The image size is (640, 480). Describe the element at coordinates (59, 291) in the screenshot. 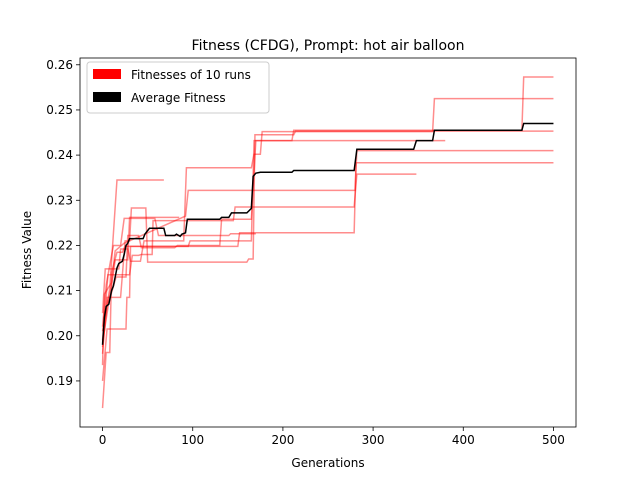

I see `y-tick-label: 0.21` at that location.